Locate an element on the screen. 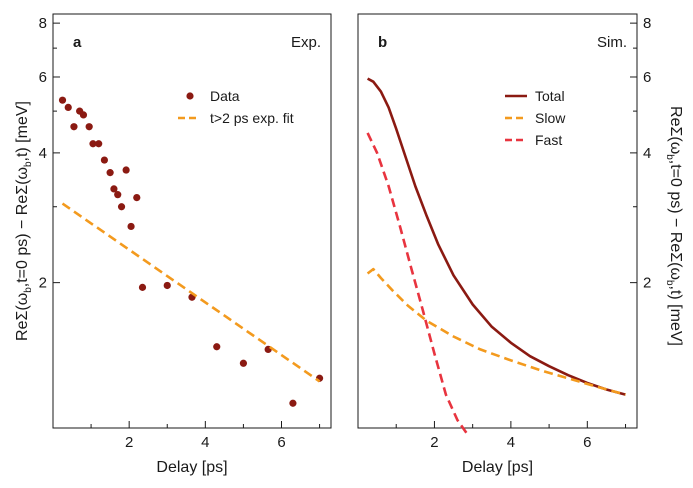 The width and height of the screenshot is (693, 488). legend-marker is located at coordinates (190, 96).